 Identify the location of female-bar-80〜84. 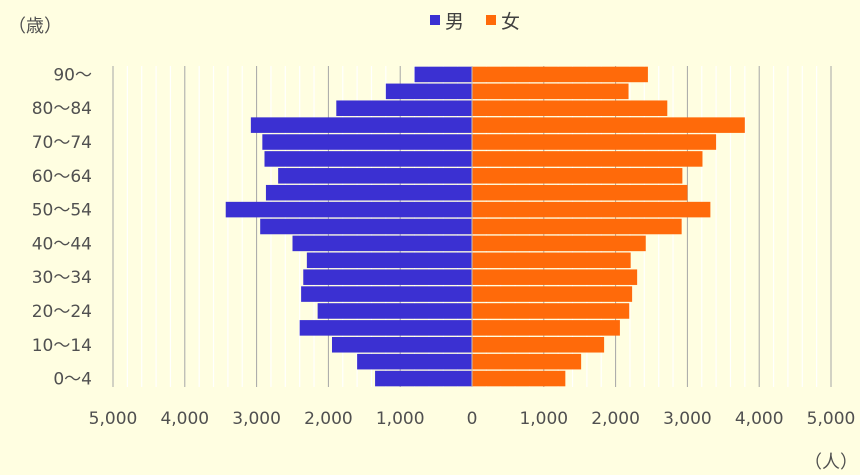
(570, 108).